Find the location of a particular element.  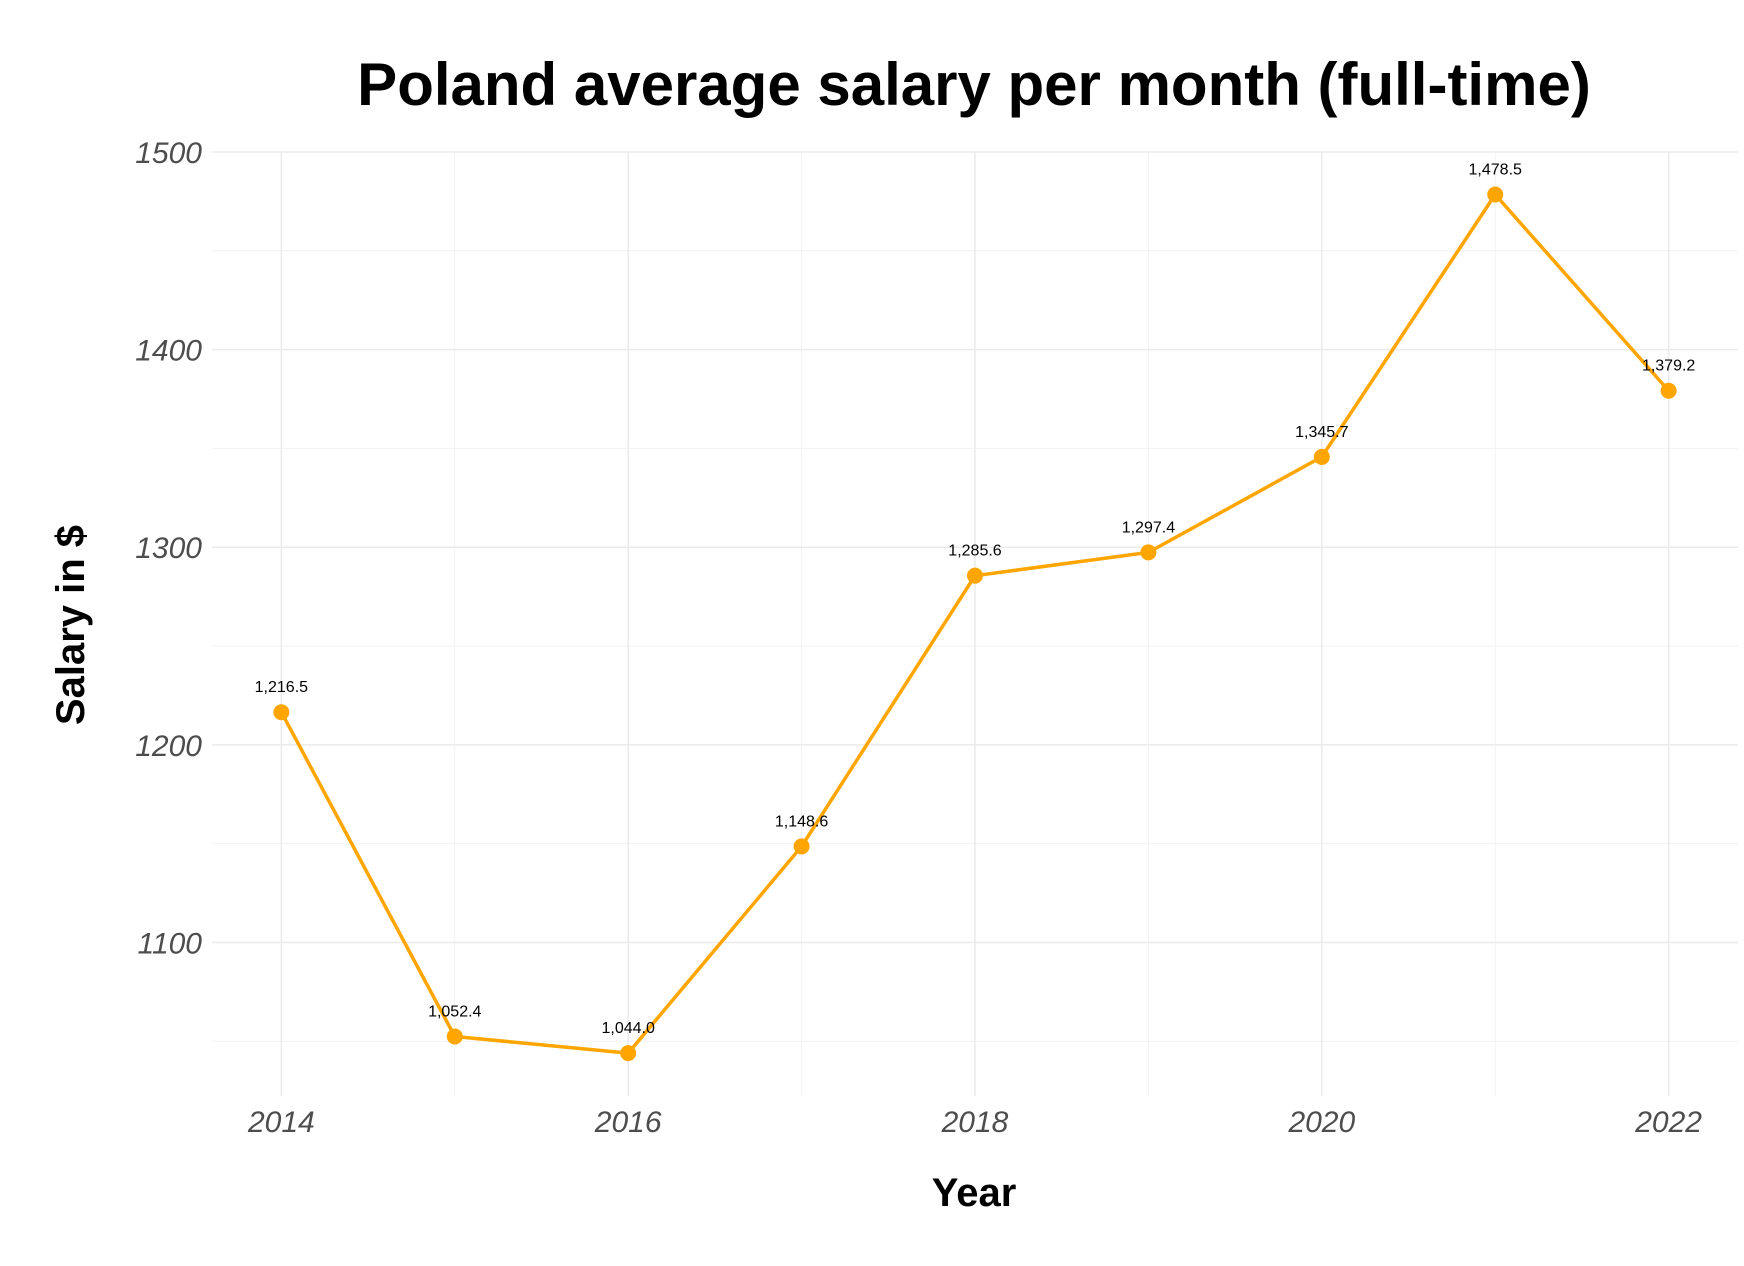

x-tick-label: 2016 is located at coordinates (628, 1122).